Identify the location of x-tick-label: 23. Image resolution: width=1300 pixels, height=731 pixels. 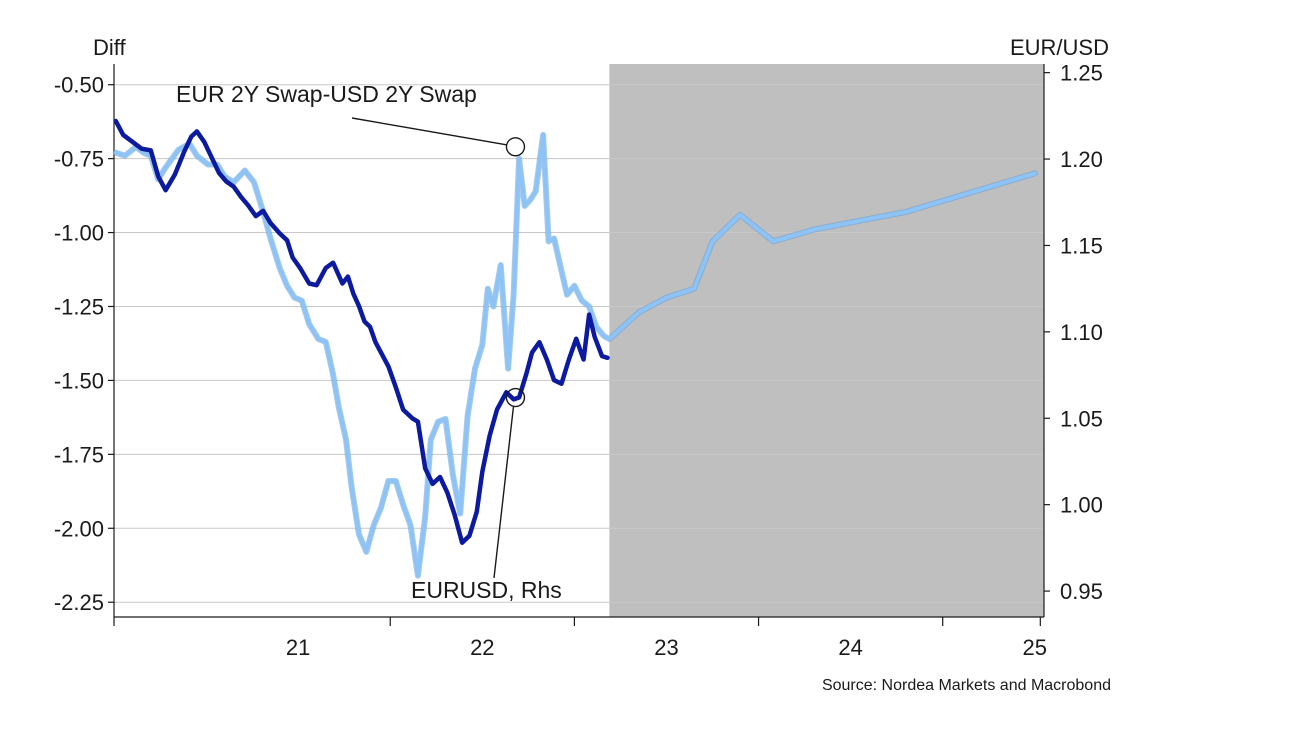
(666, 647).